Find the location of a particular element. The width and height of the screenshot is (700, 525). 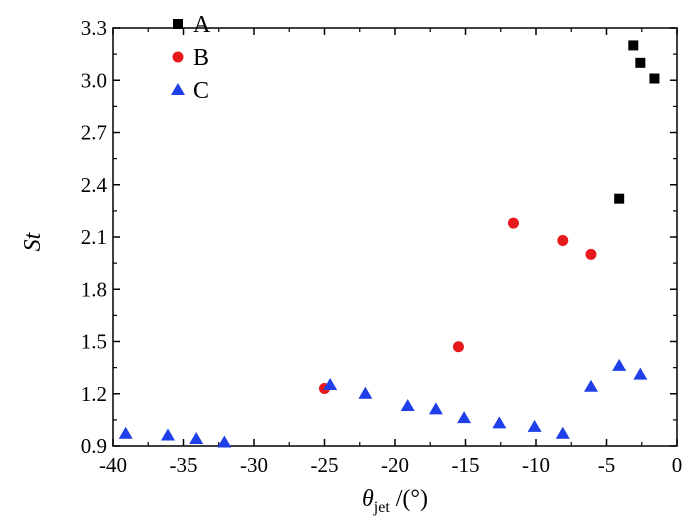

y-tick-label: 2.7 is located at coordinates (94, 133).